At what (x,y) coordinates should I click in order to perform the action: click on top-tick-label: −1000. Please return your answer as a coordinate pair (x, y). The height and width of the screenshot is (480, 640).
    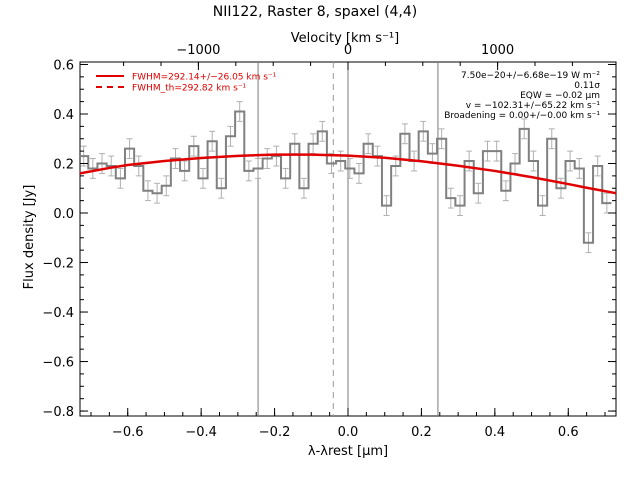
    Looking at the image, I should click on (198, 50).